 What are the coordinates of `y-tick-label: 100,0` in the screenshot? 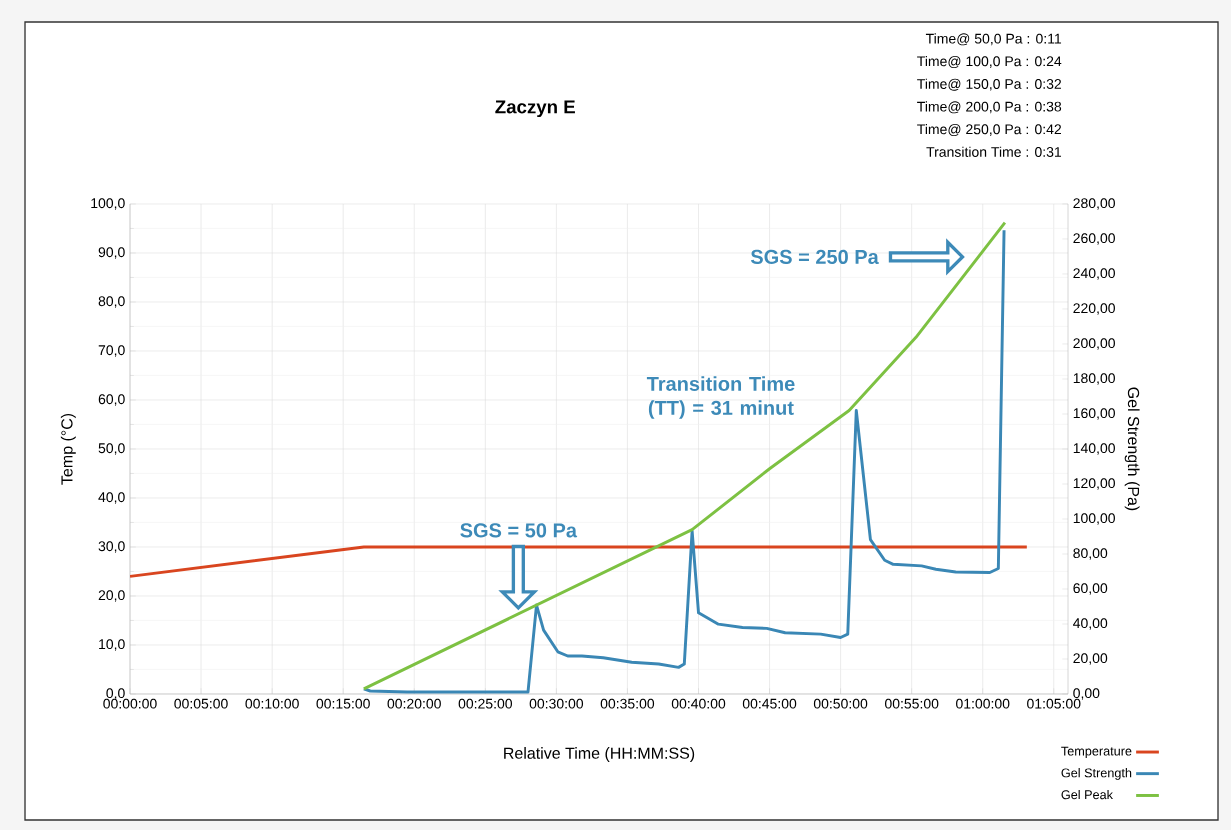 It's located at (108, 204).